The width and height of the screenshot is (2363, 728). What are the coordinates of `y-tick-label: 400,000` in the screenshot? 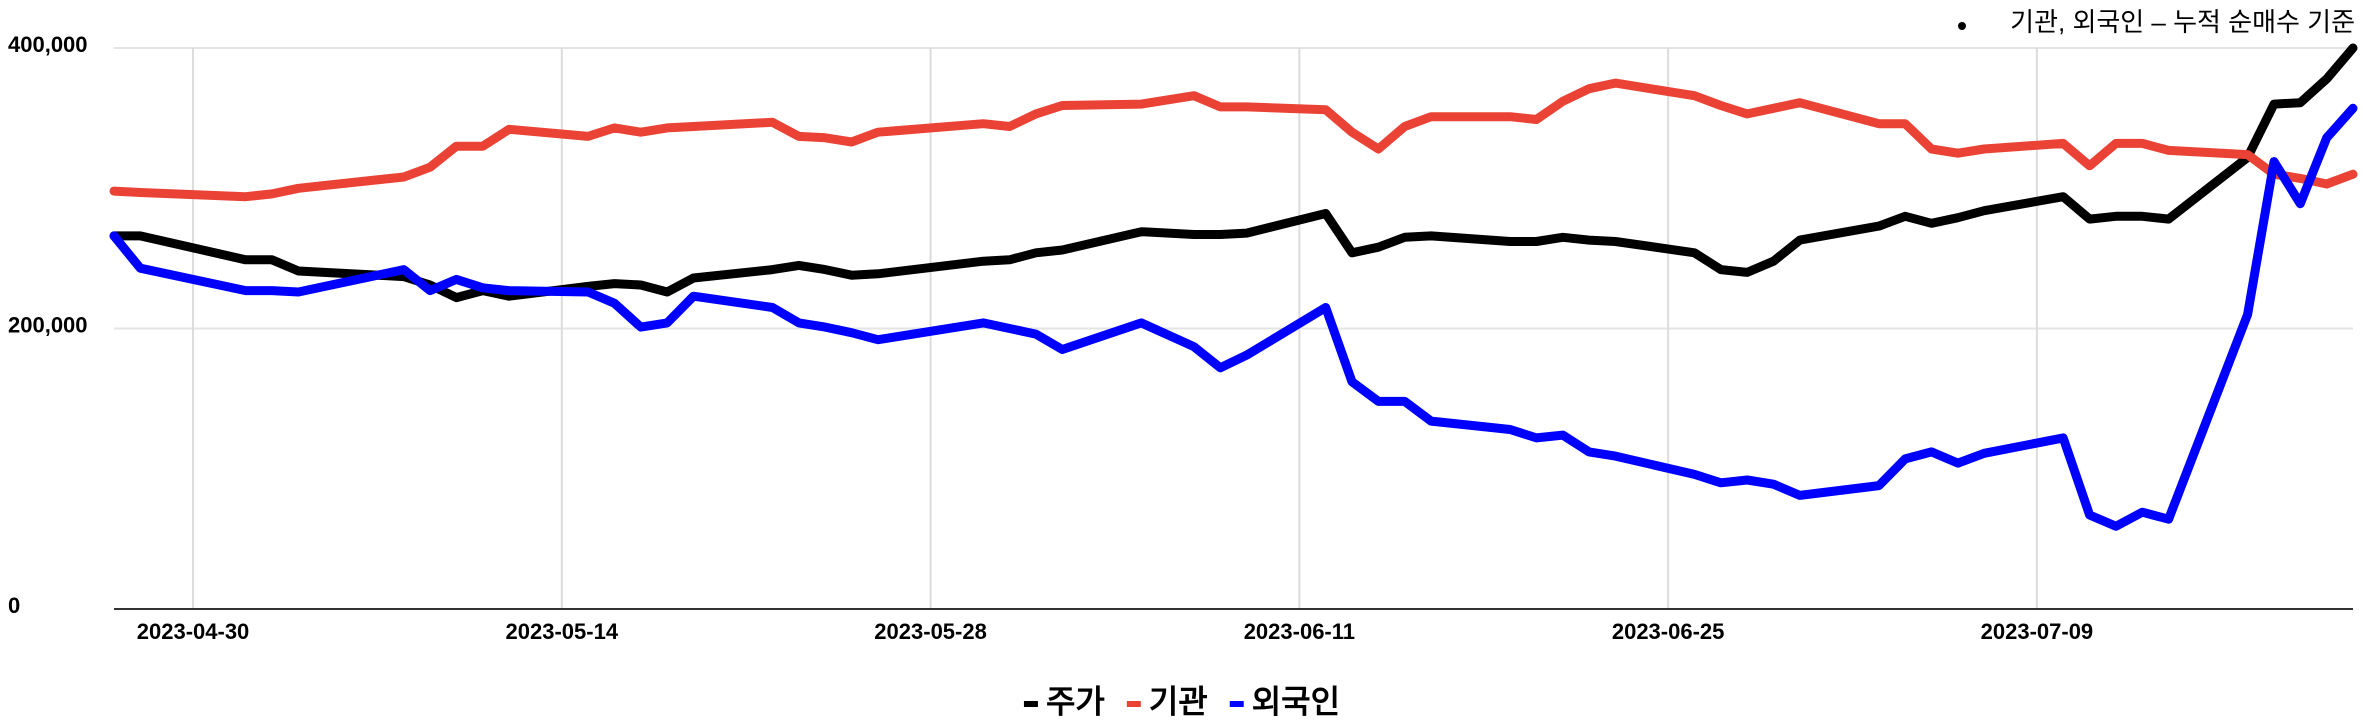 It's located at (48, 44).